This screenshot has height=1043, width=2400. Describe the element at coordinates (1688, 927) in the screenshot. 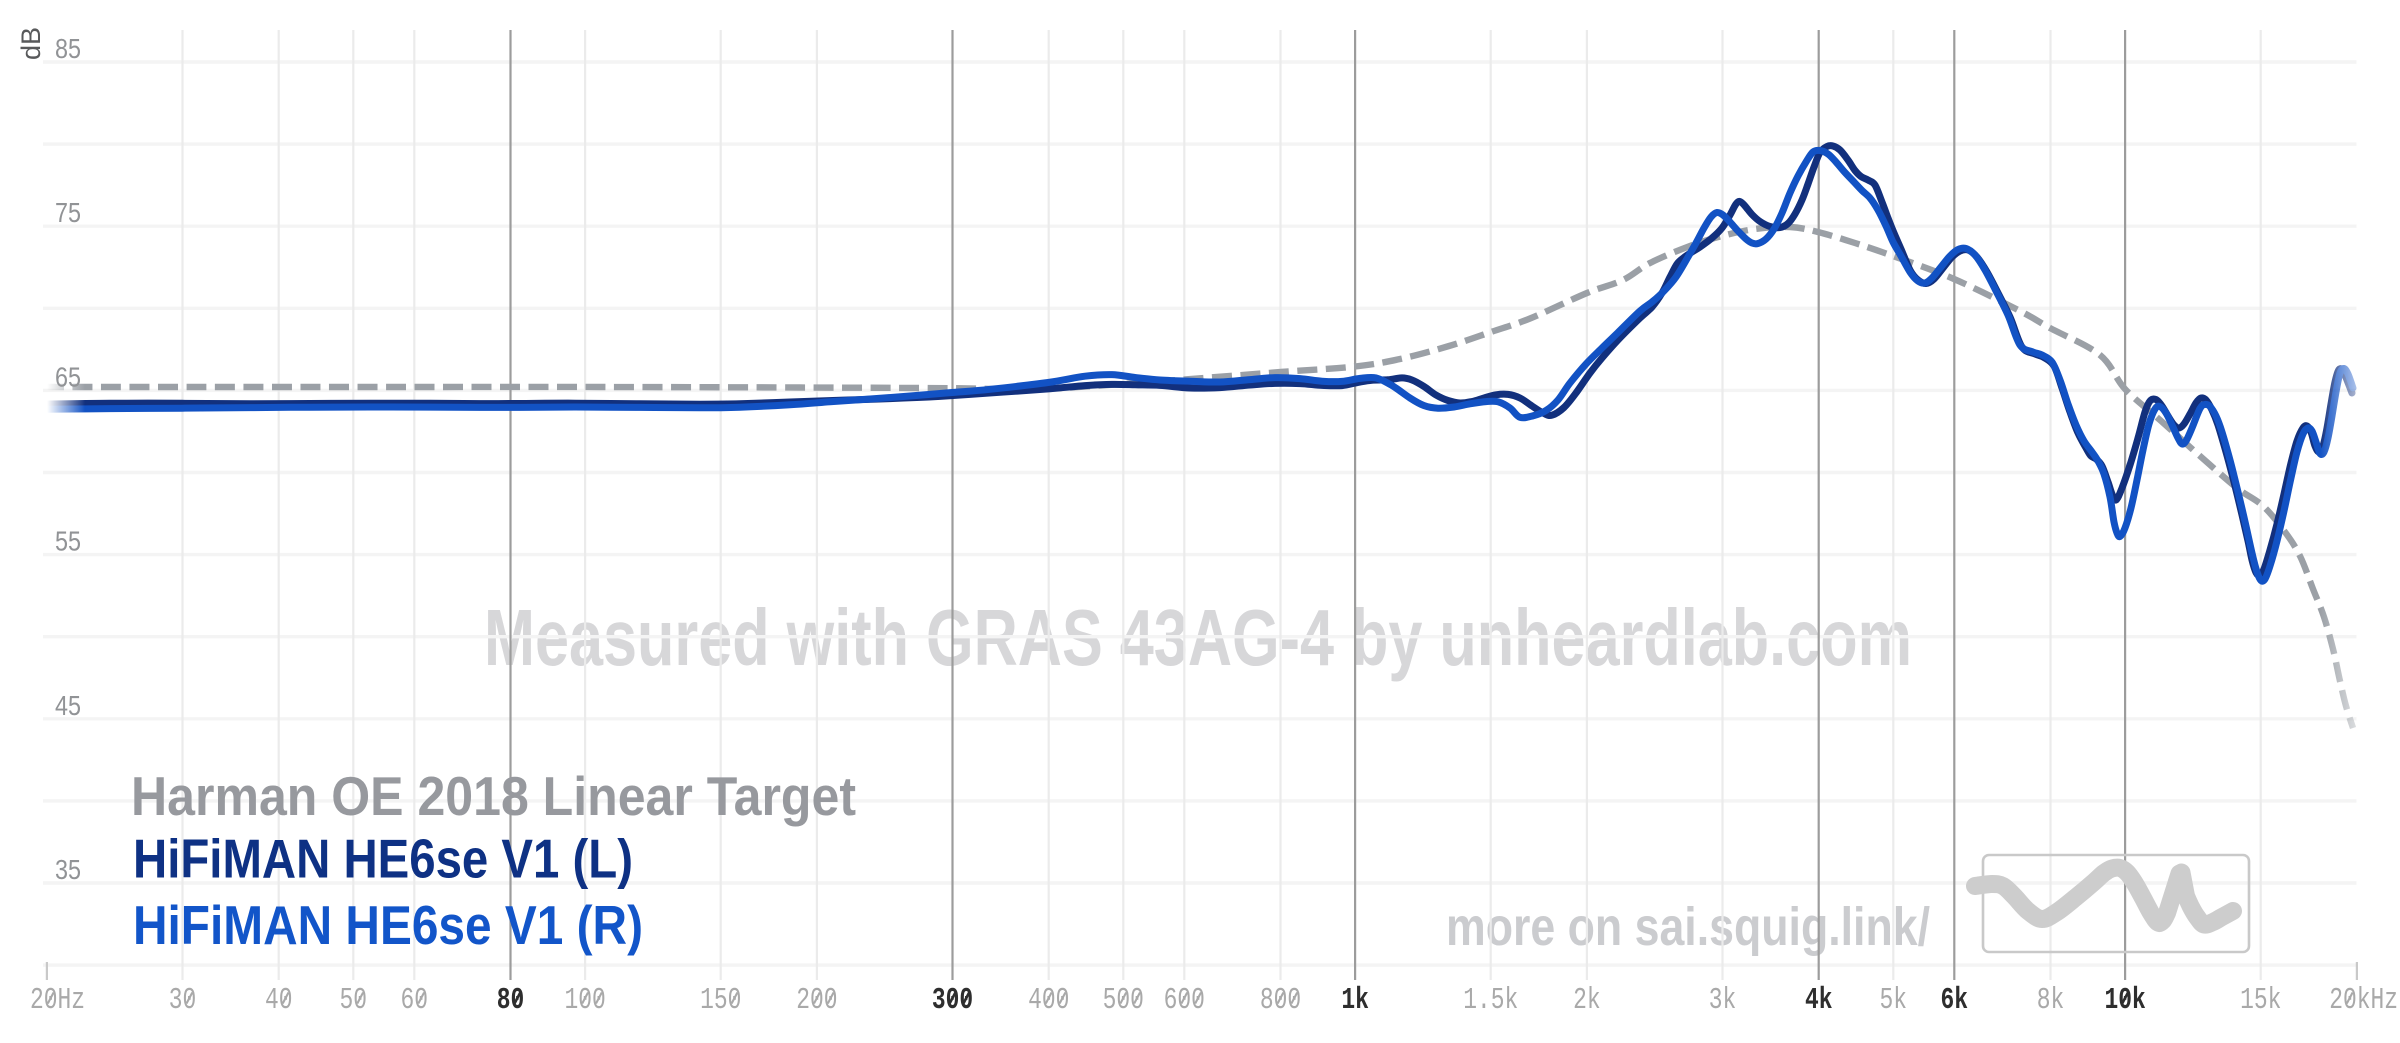

I see `svg-text: more on sai.squig.link/` at that location.